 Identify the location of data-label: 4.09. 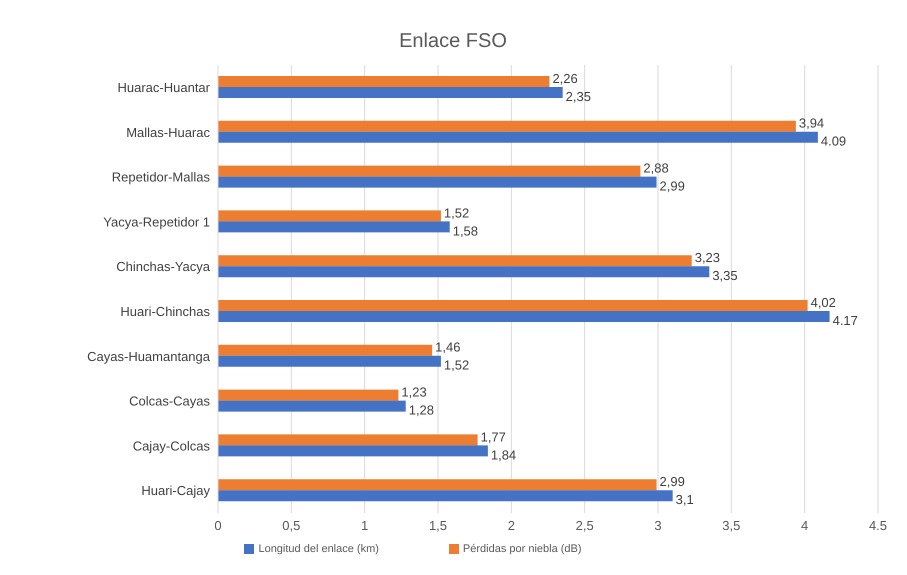
(833, 141).